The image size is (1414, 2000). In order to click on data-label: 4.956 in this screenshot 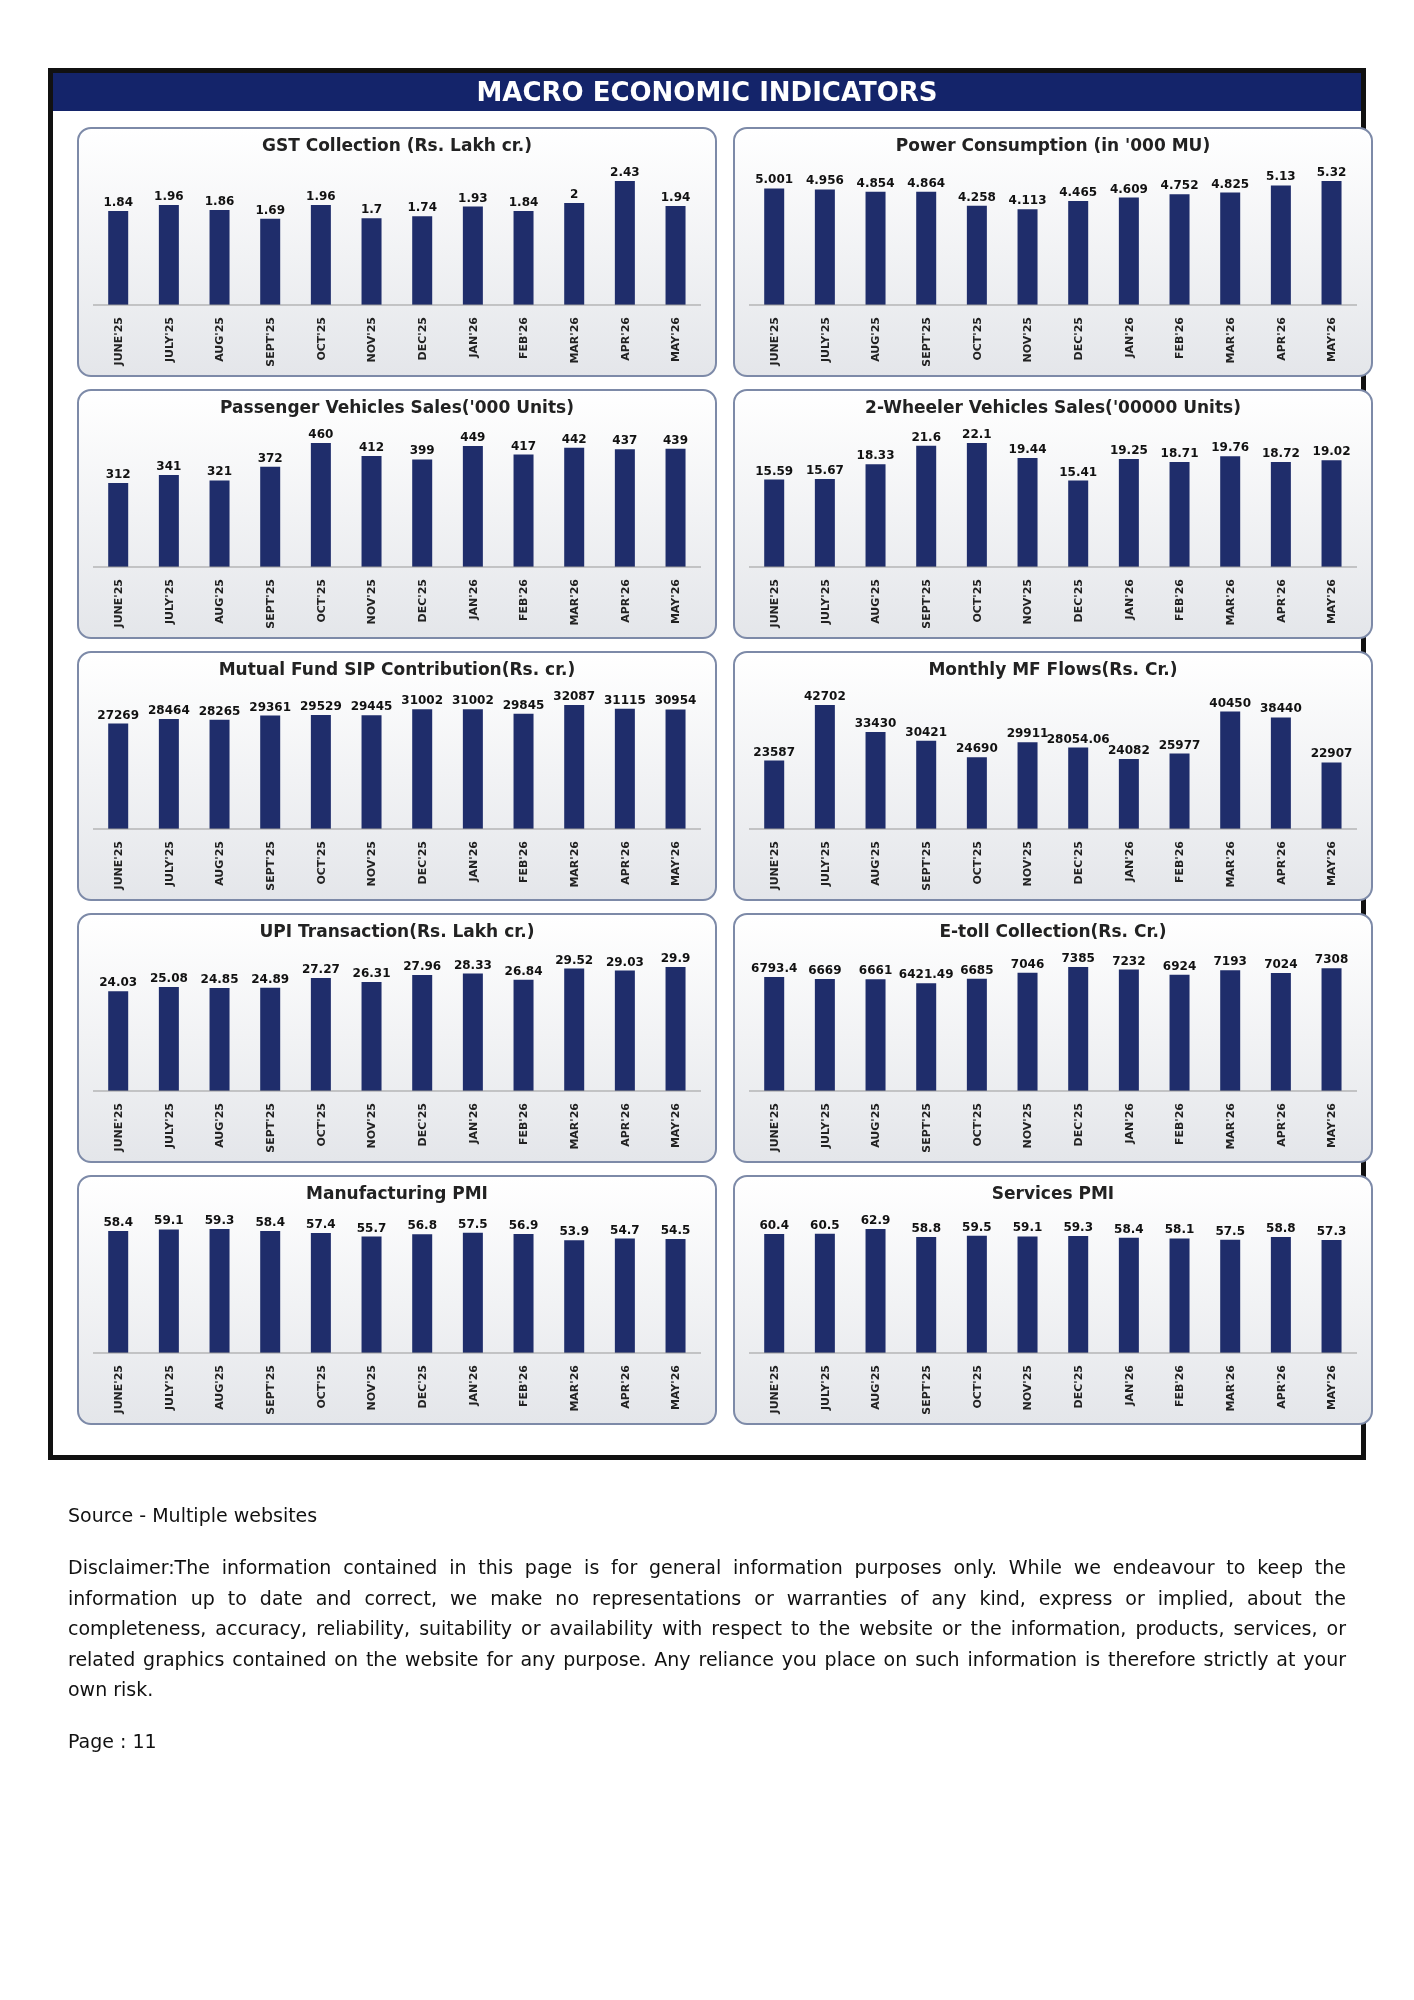, I will do `click(824, 180)`.